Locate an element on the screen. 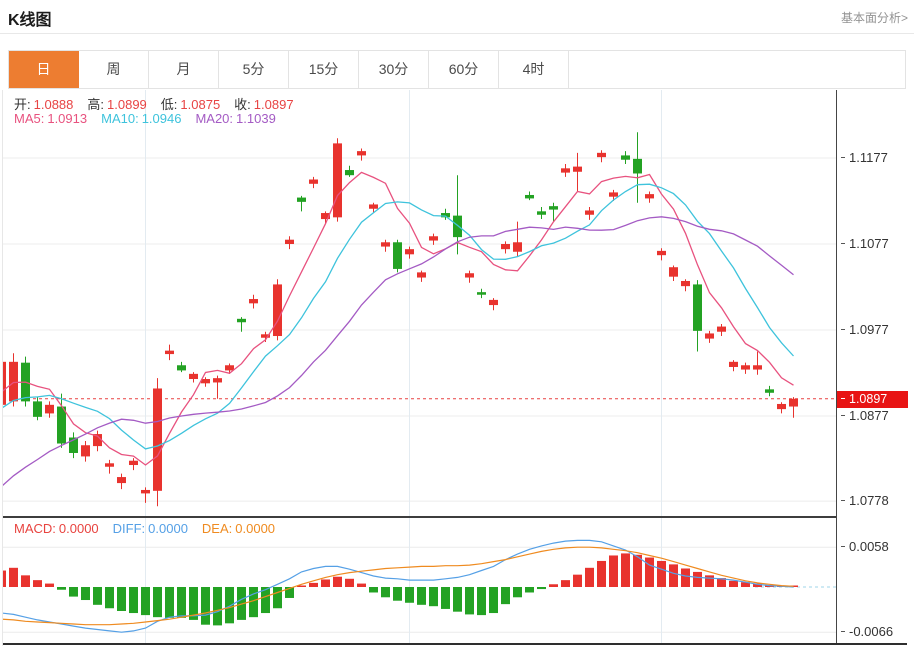 The height and width of the screenshot is (647, 914). tab-月: 月 is located at coordinates (184, 69).